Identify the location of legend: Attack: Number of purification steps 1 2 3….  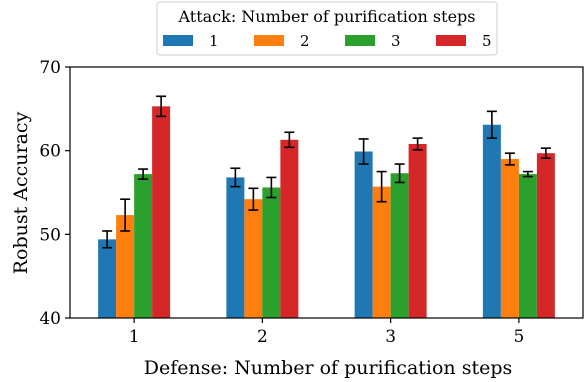
(327, 28).